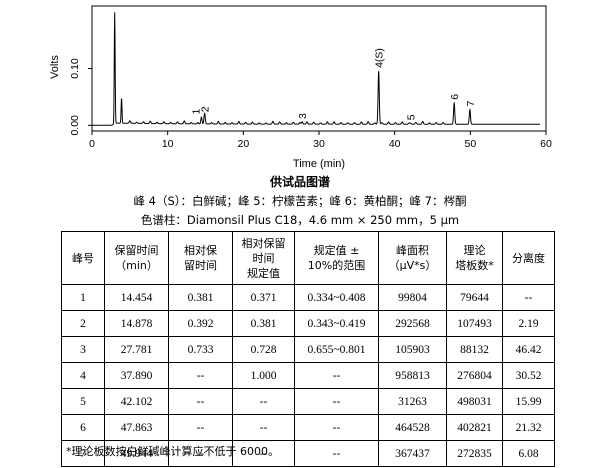 This screenshot has height=468, width=600. What do you see at coordinates (83, 453) in the screenshot?
I see `table-cell: 7` at bounding box center [83, 453].